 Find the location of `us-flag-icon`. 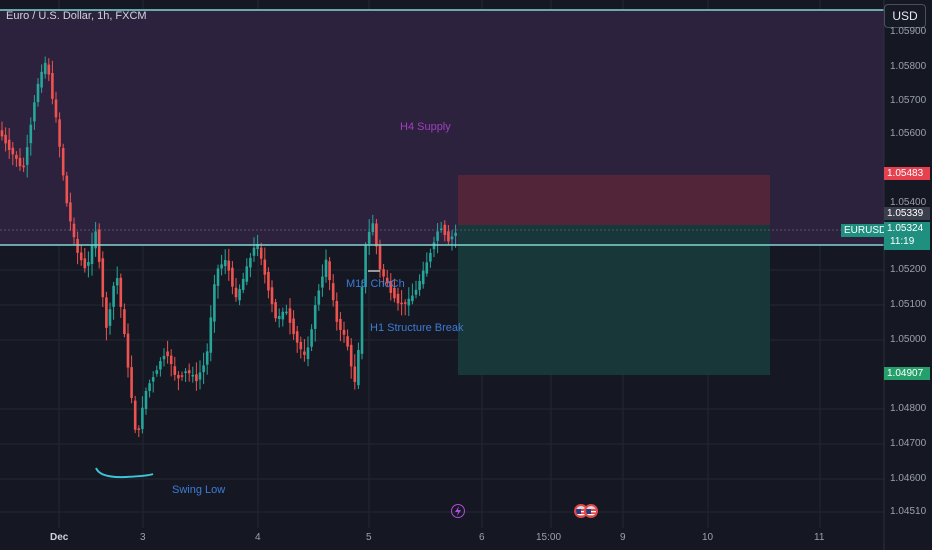

us-flag-icon is located at coordinates (591, 511).